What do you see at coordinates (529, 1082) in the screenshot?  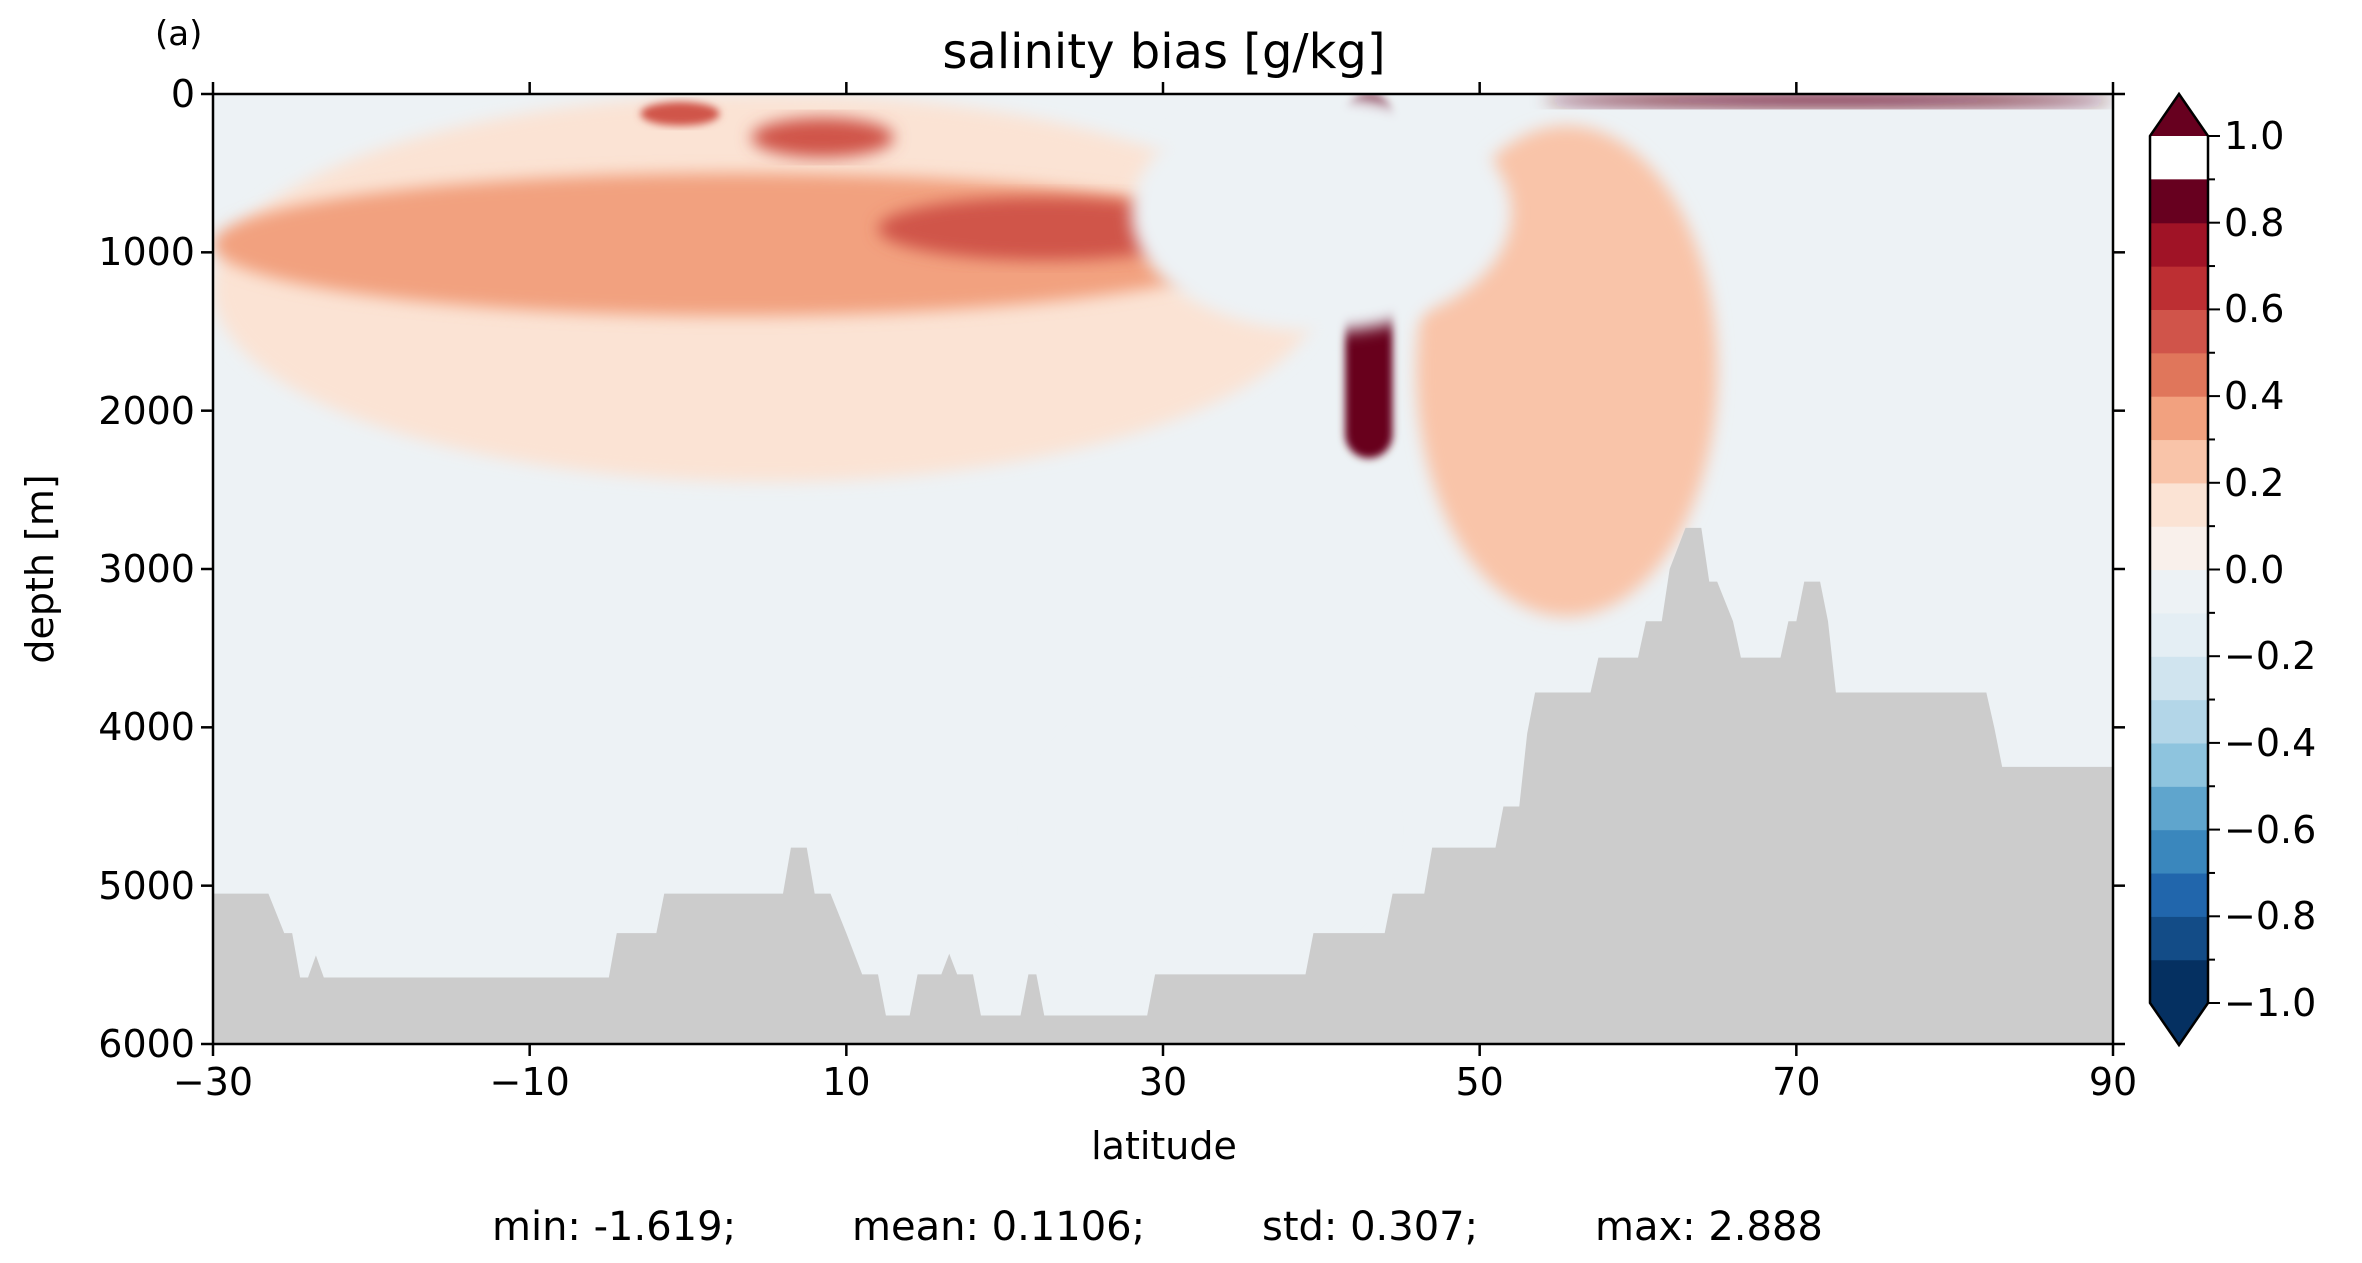 I see `x-tick-label: −10` at bounding box center [529, 1082].